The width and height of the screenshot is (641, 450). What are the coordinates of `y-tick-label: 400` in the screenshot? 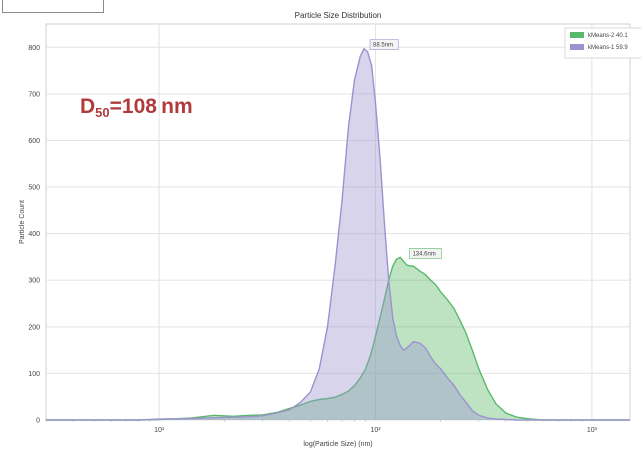 It's located at (34, 234).